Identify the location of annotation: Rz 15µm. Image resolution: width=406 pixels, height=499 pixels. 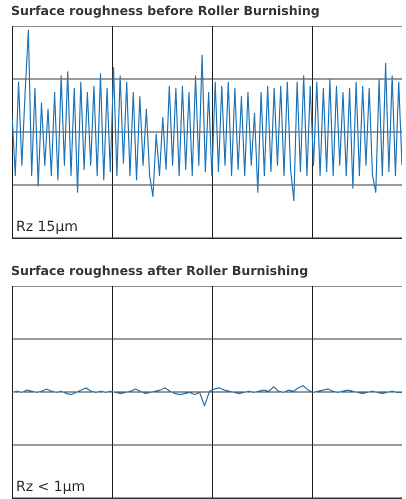
(47, 227).